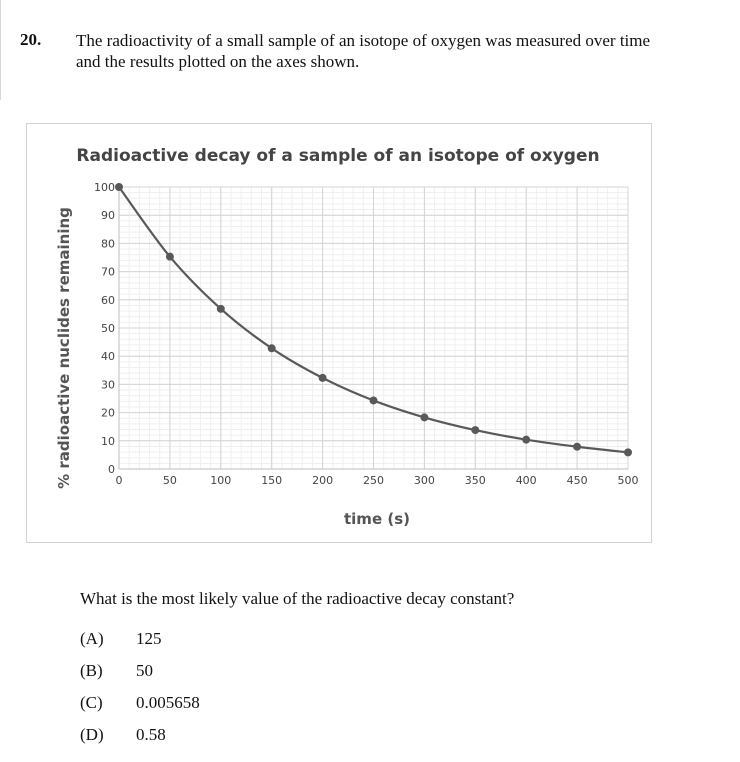 Image resolution: width=740 pixels, height=762 pixels. What do you see at coordinates (168, 702) in the screenshot?
I see `option-value: 0.005658` at bounding box center [168, 702].